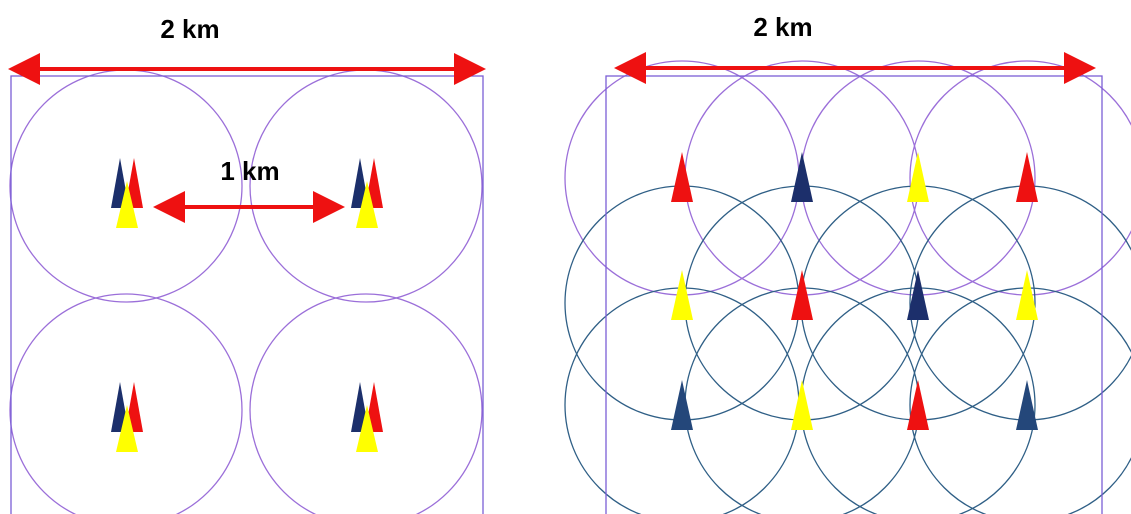 This screenshot has width=1131, height=514. Describe the element at coordinates (249, 171) in the screenshot. I see `spacing-label: 1 km` at that location.